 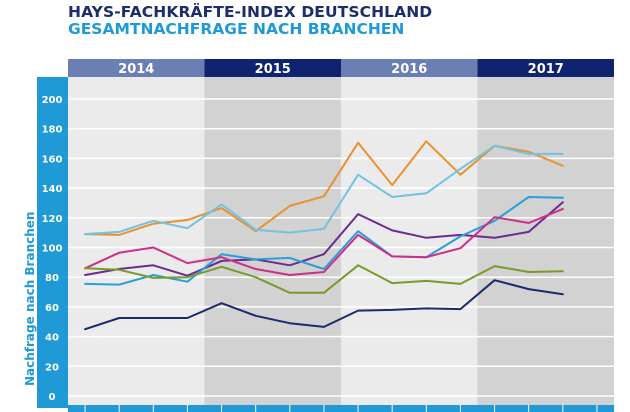 What do you see at coordinates (52, 397) in the screenshot?
I see `y-tick-label: 0` at bounding box center [52, 397].